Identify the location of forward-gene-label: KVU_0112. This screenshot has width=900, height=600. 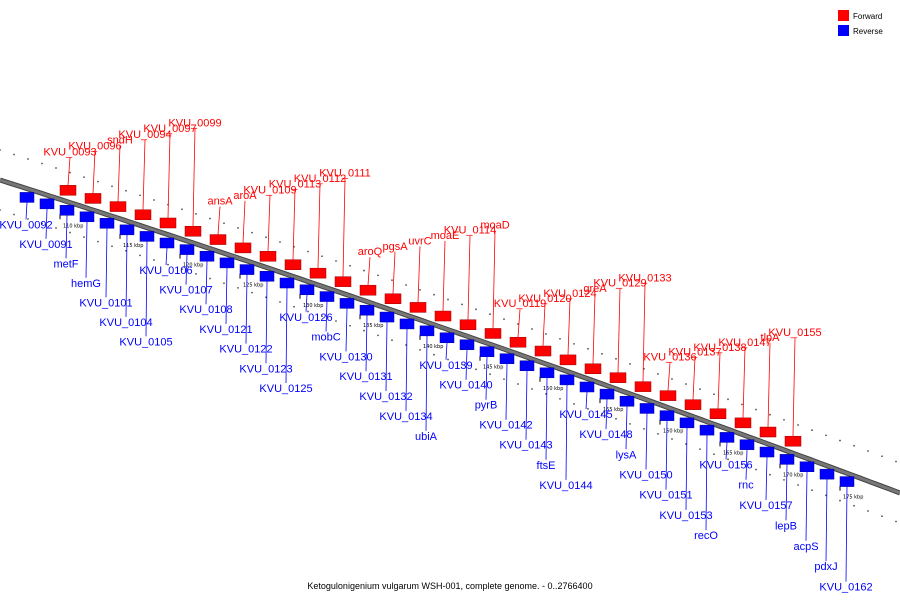
(320, 179).